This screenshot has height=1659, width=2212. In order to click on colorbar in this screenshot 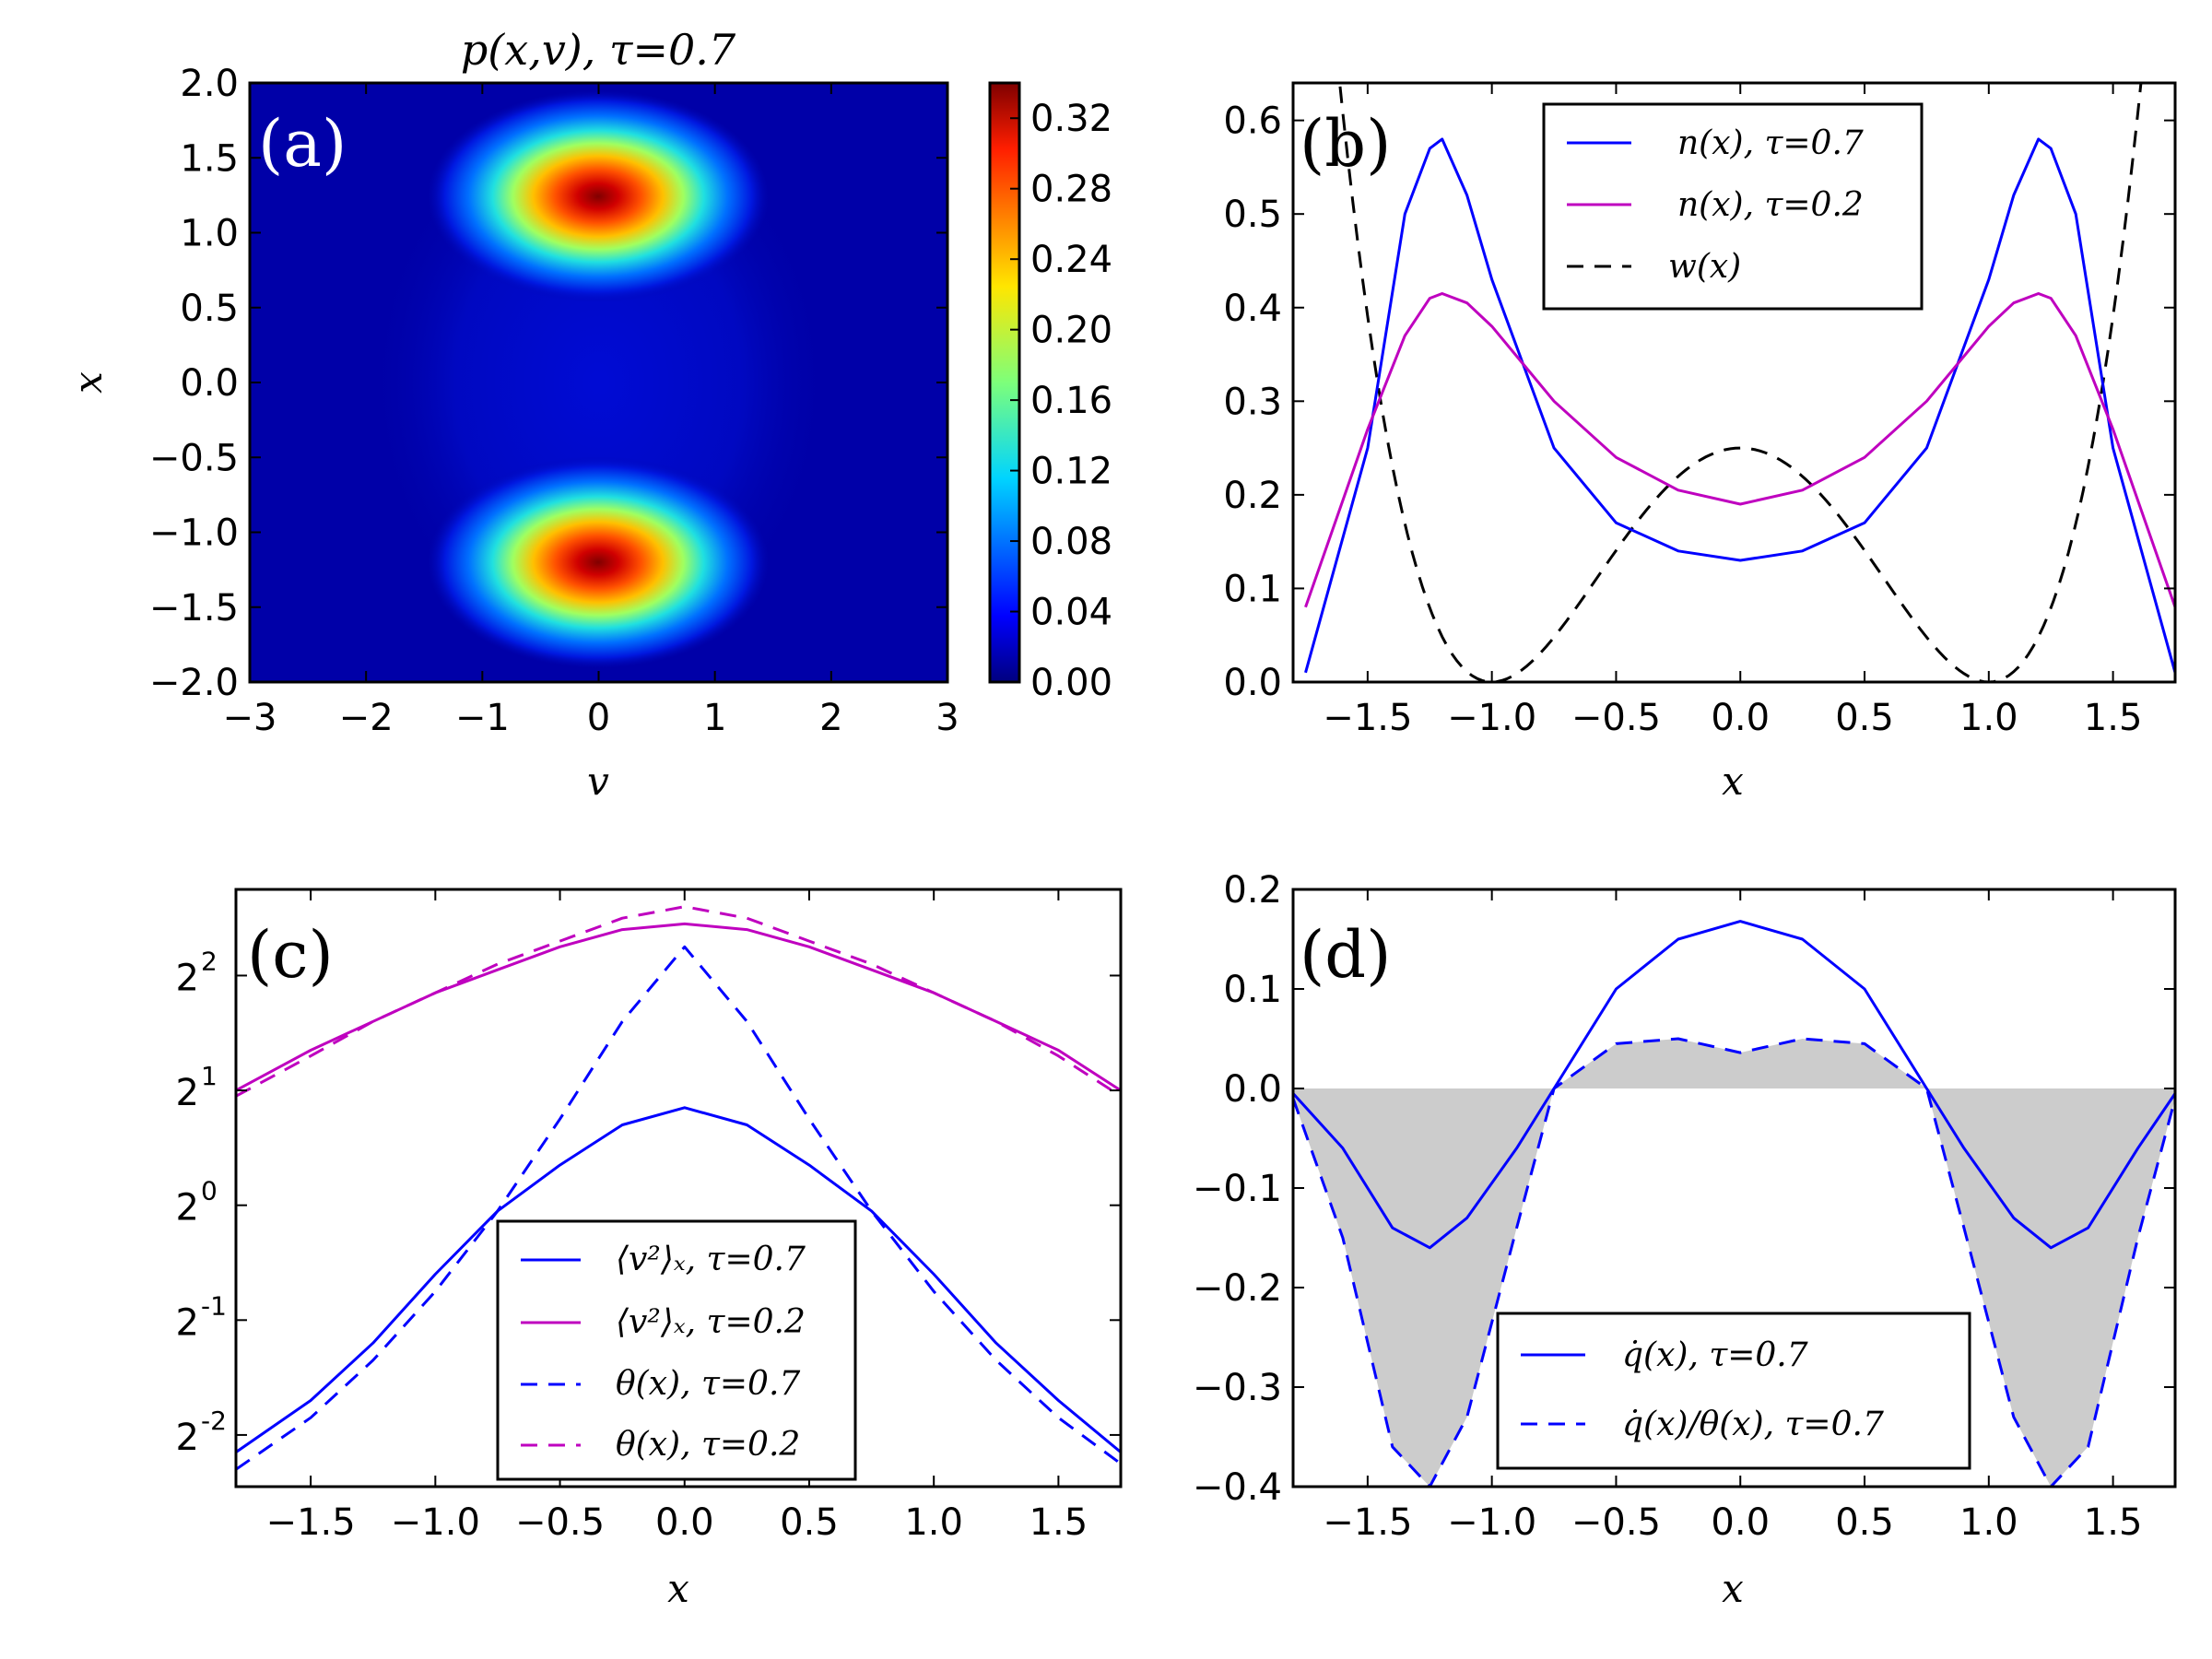, I will do `click(1004, 382)`.